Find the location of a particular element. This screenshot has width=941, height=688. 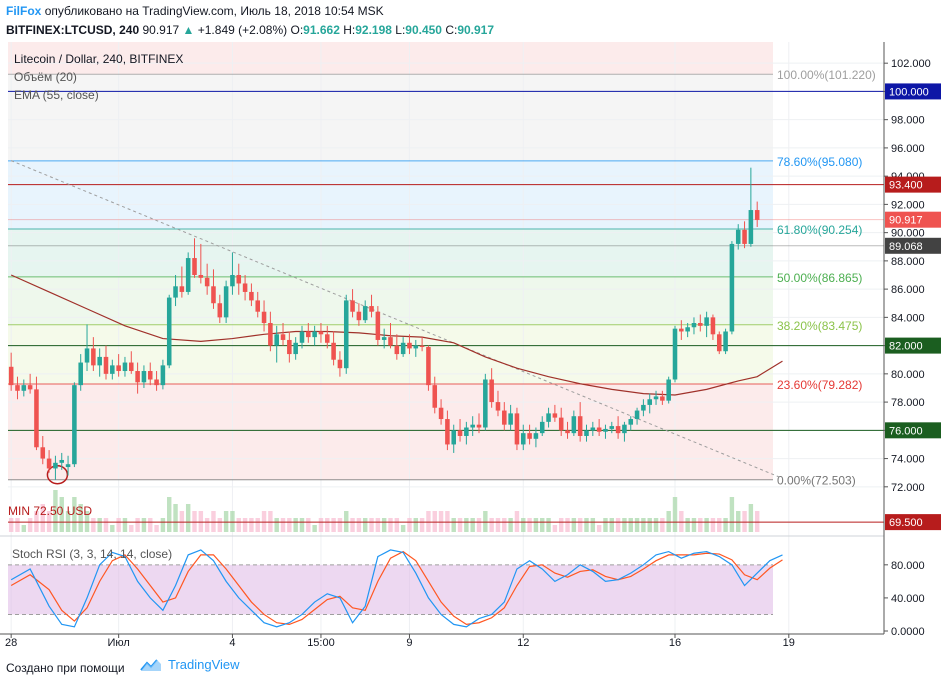

price-tag-label: 90.917 is located at coordinates (906, 221).